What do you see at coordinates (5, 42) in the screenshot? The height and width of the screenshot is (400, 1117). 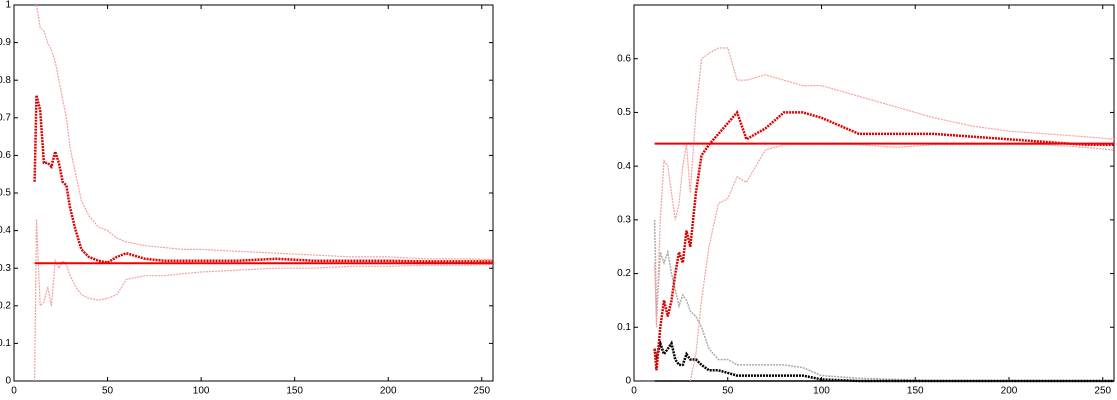 I see `y-tick-label: 0.9` at bounding box center [5, 42].